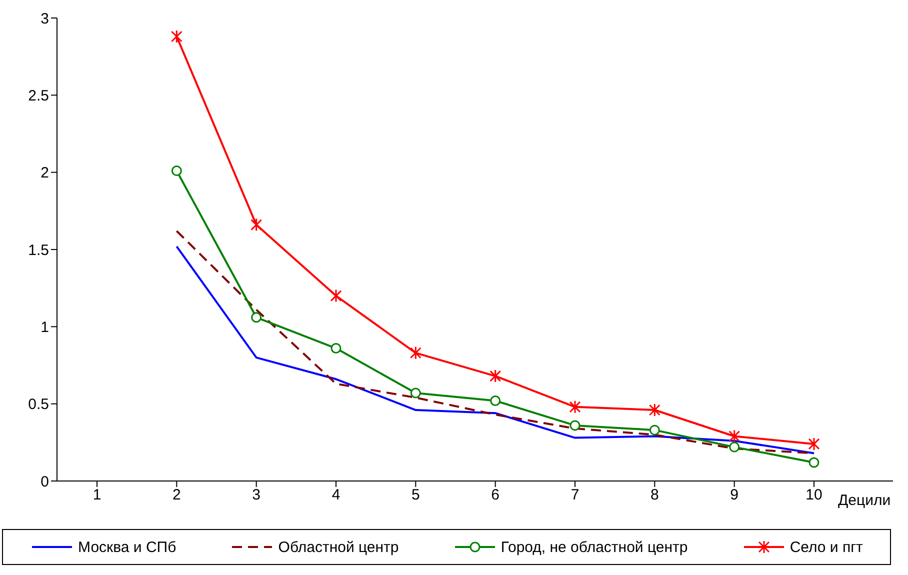 The height and width of the screenshot is (575, 908). Describe the element at coordinates (44, 481) in the screenshot. I see `y-tick-label: 0` at that location.